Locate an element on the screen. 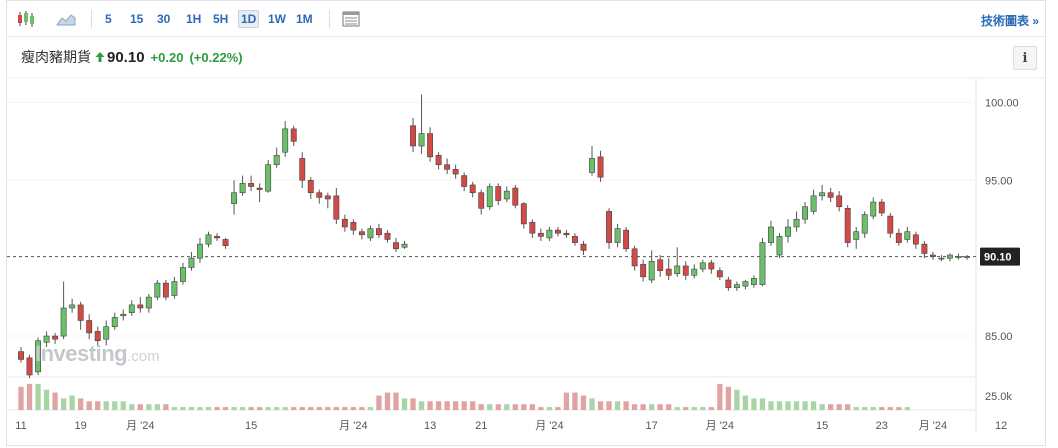 Image resolution: width=1058 pixels, height=448 pixels. timeframe-30: 30 is located at coordinates (164, 19).